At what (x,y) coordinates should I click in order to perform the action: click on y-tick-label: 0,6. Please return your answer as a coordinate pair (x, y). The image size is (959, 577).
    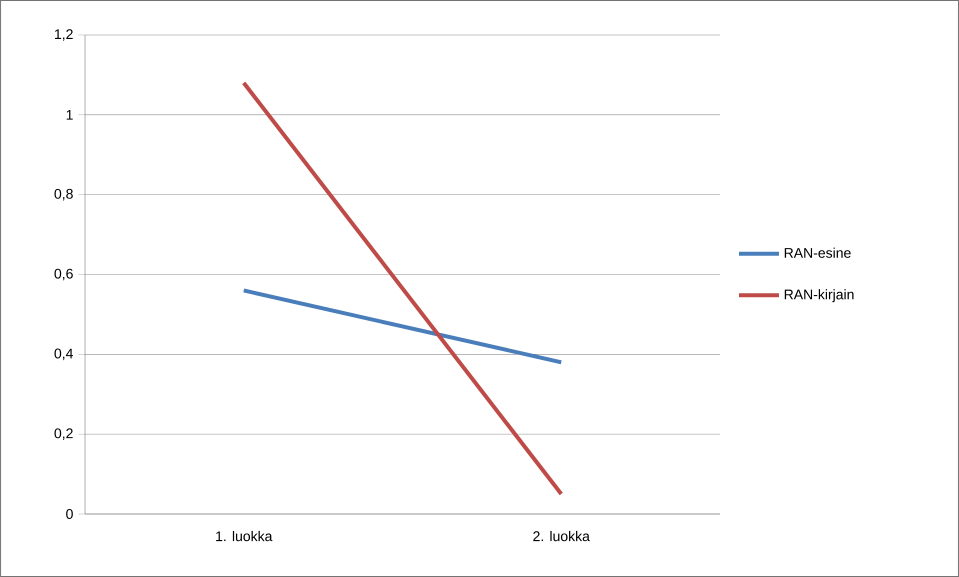
    Looking at the image, I should click on (63, 274).